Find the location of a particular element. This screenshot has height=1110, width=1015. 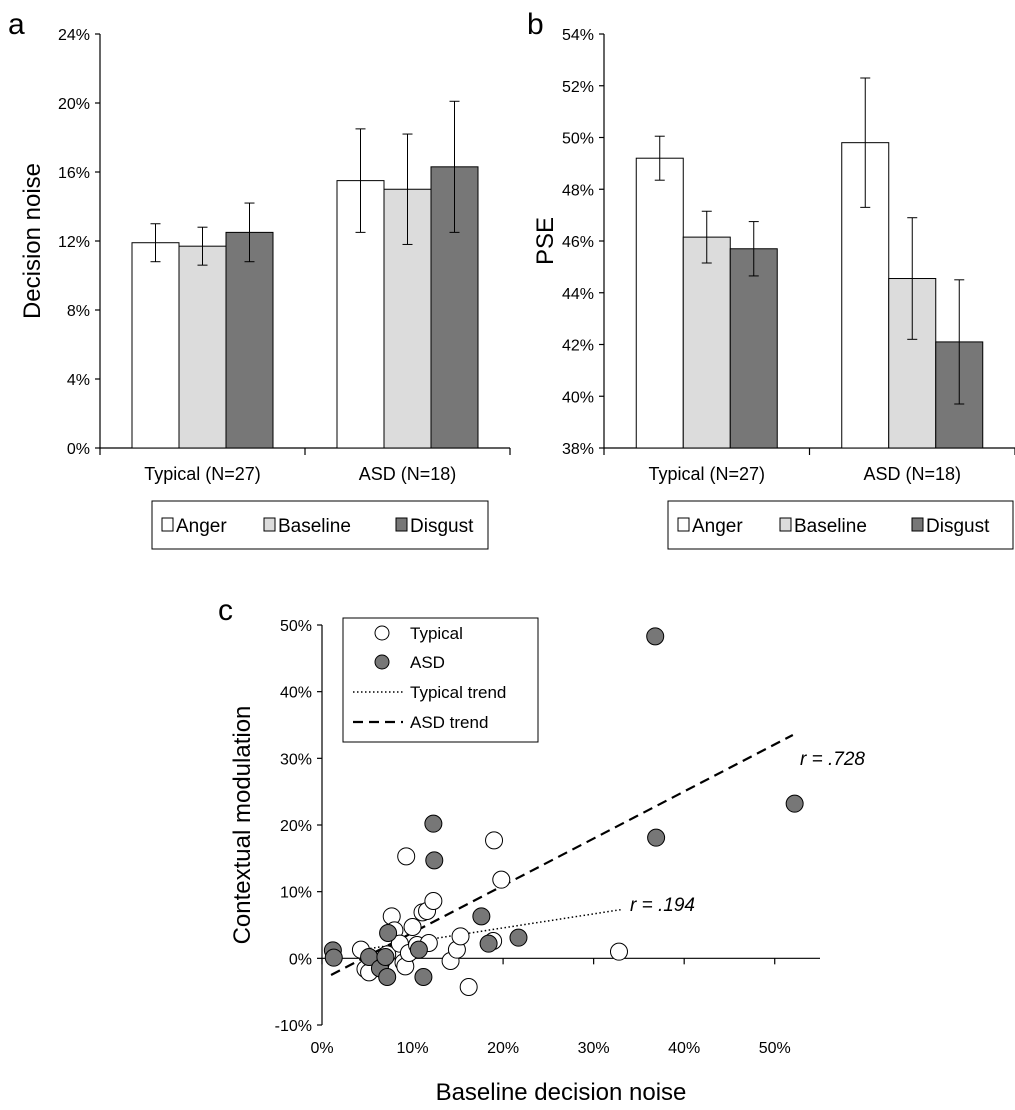

legend-label: ASD trend is located at coordinates (449, 722).